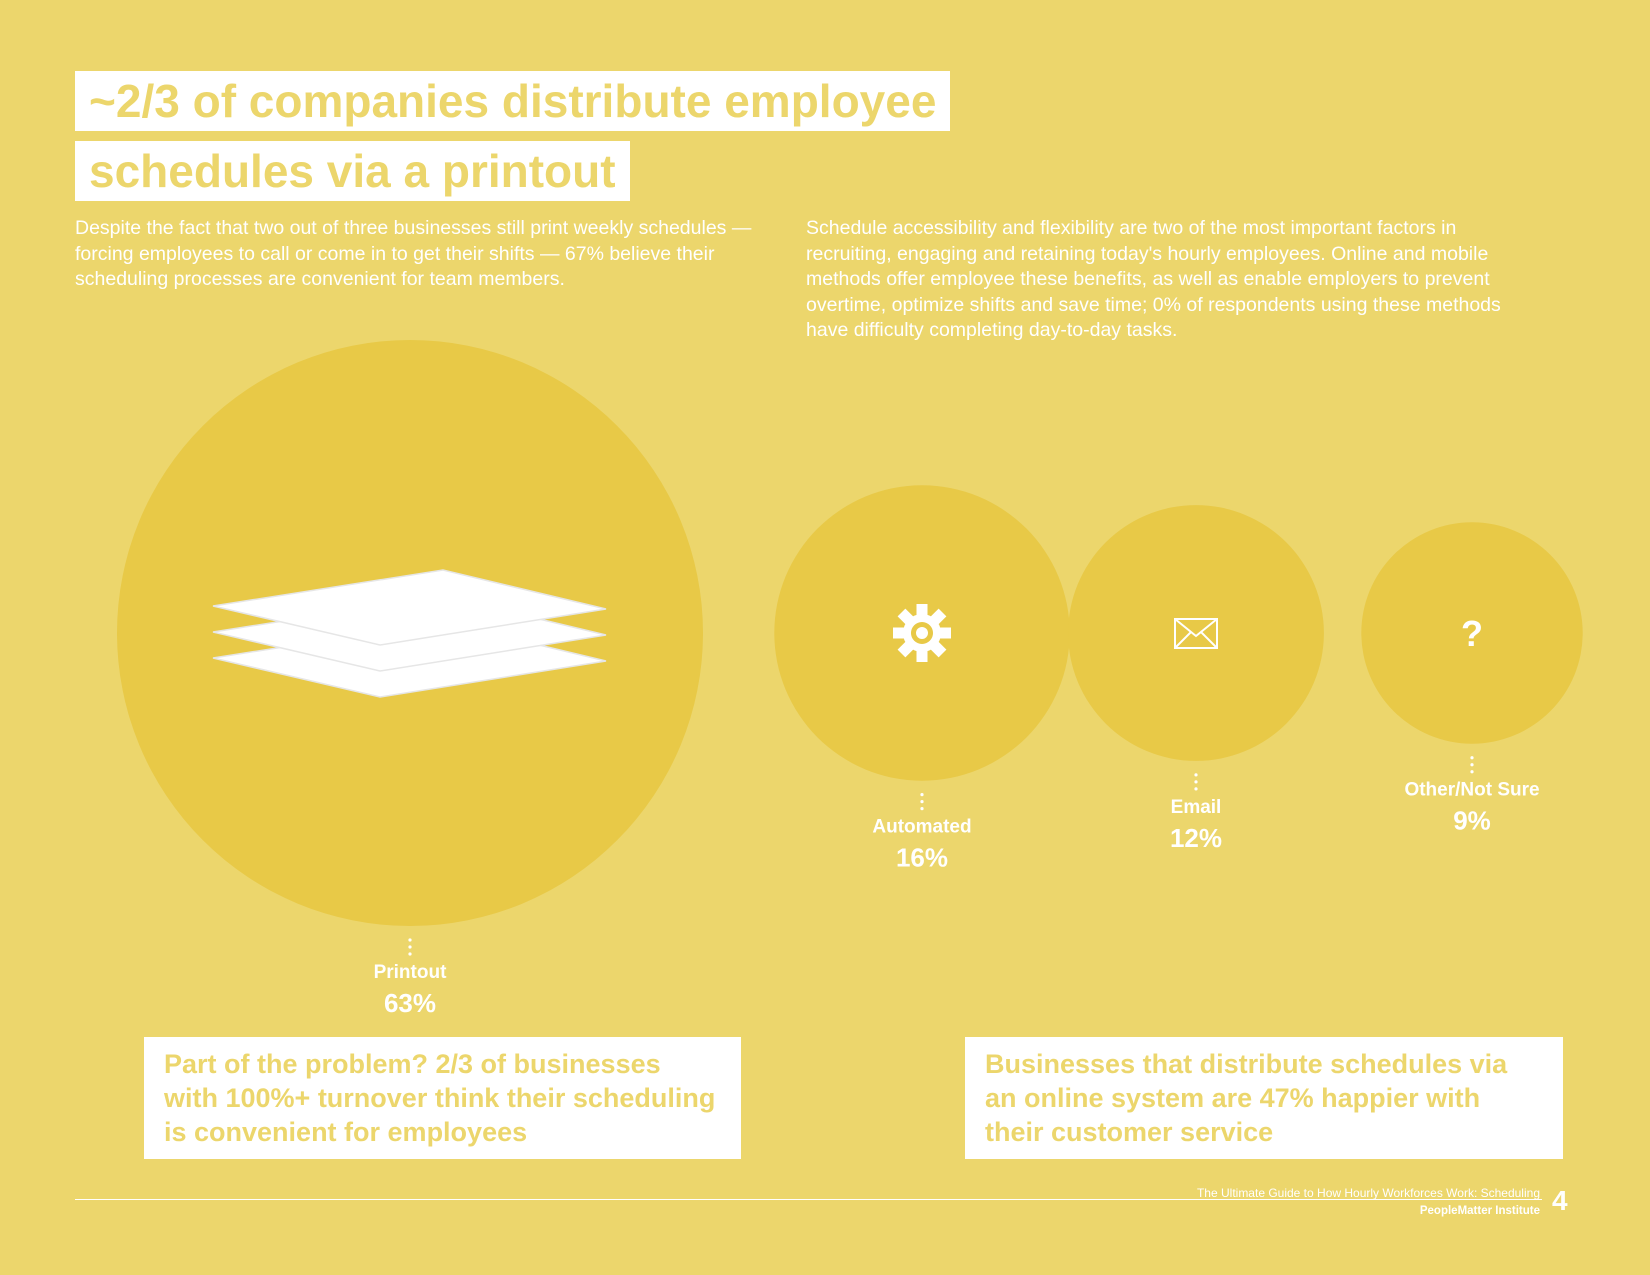 The height and width of the screenshot is (1275, 1650). Describe the element at coordinates (513, 101) in the screenshot. I see `page-title-line-1: ~2/3 of companies distribute employee` at that location.